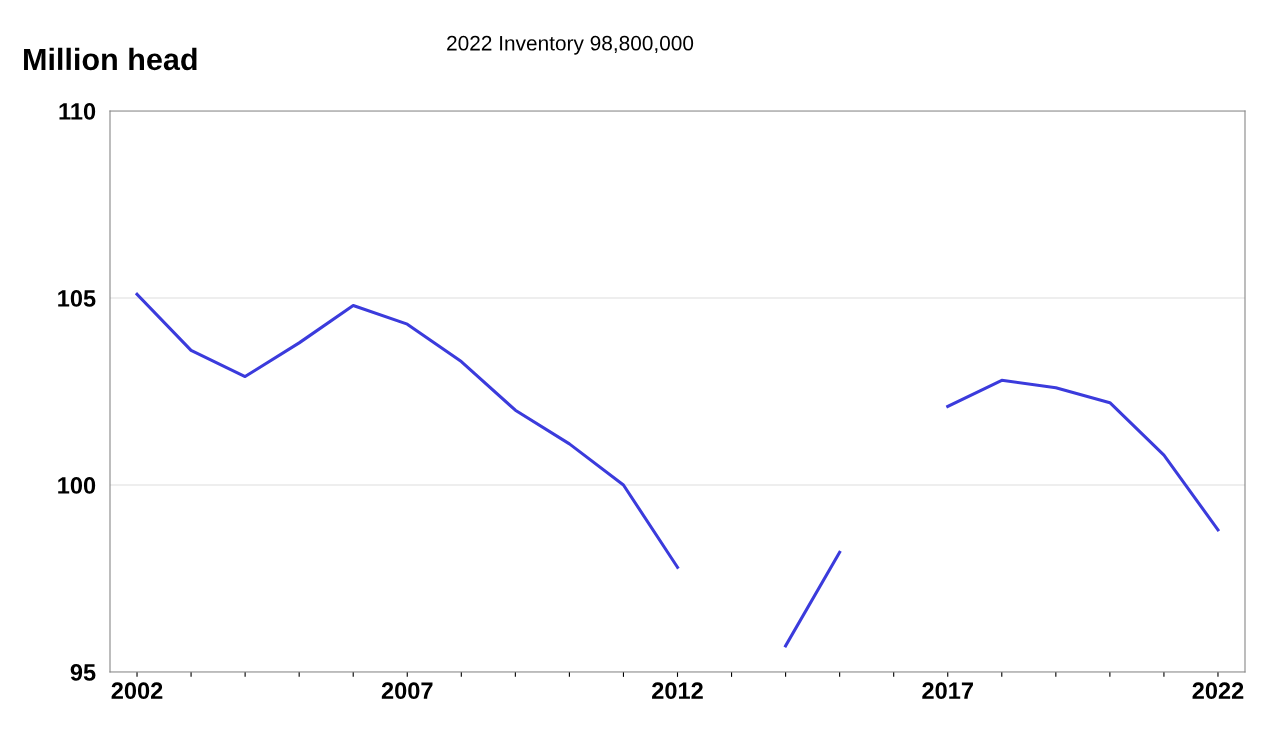  Describe the element at coordinates (570, 45) in the screenshot. I see `chart-title: 2022 Inventory 98,800,000` at that location.